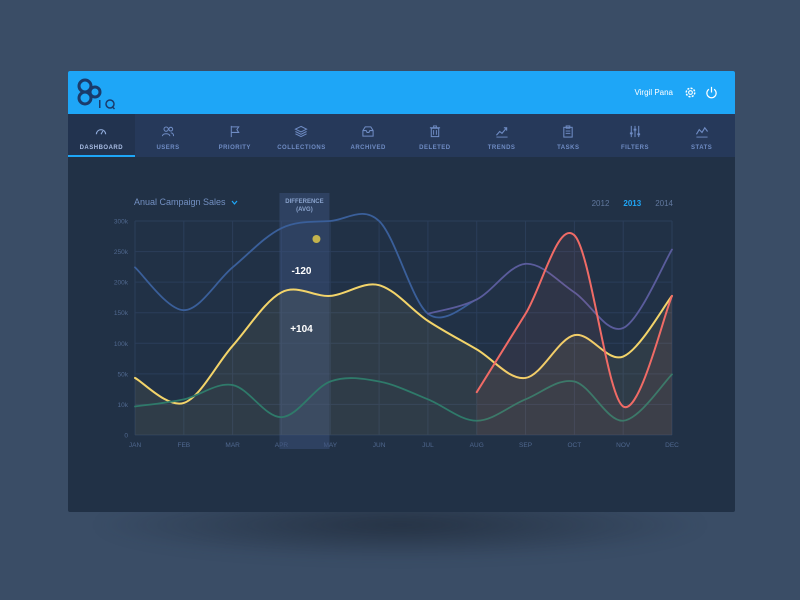 The height and width of the screenshot is (600, 800). I want to click on nav-label: ARCHIVED, so click(368, 148).